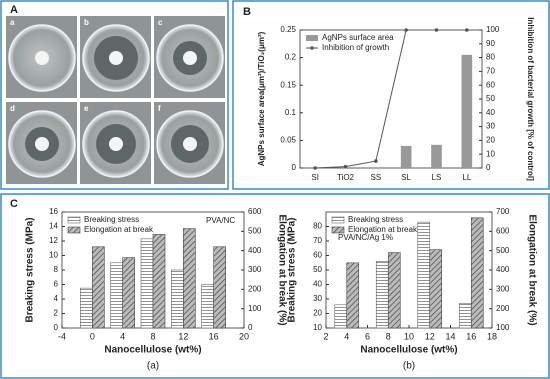  Describe the element at coordinates (220, 220) in the screenshot. I see `annotation: PVA/NC` at that location.